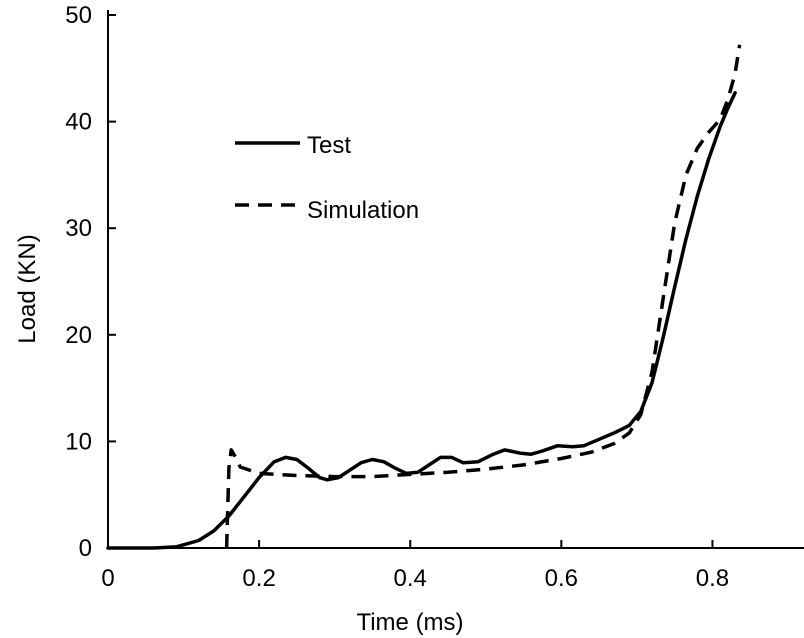 Image resolution: width=804 pixels, height=638 pixels. Describe the element at coordinates (85, 548) in the screenshot. I see `y-tick-label: 0` at that location.